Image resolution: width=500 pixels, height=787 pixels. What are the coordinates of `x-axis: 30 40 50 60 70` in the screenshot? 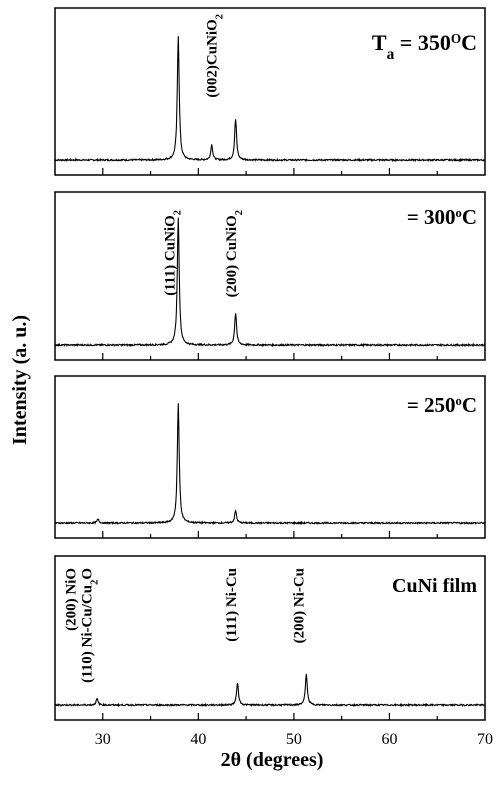 It's located at (294, 739).